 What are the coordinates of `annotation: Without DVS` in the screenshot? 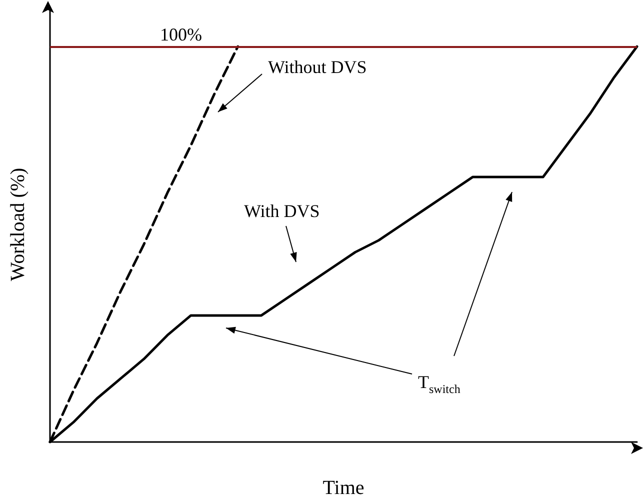 It's located at (317, 67).